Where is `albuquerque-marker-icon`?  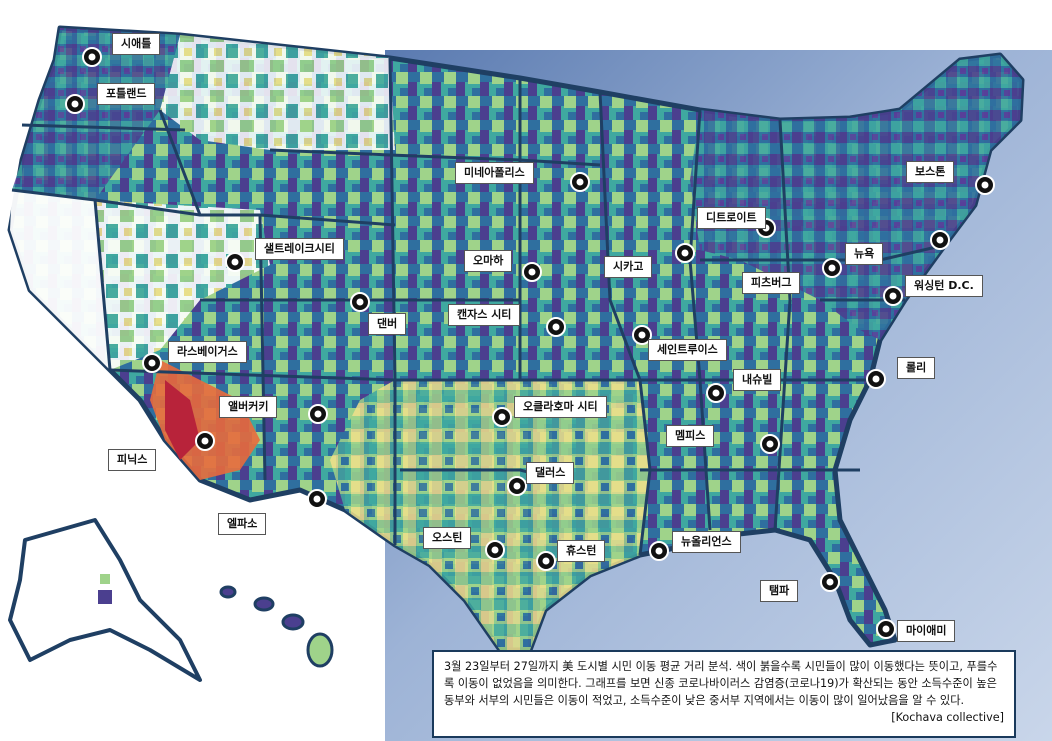 albuquerque-marker-icon is located at coordinates (318, 414).